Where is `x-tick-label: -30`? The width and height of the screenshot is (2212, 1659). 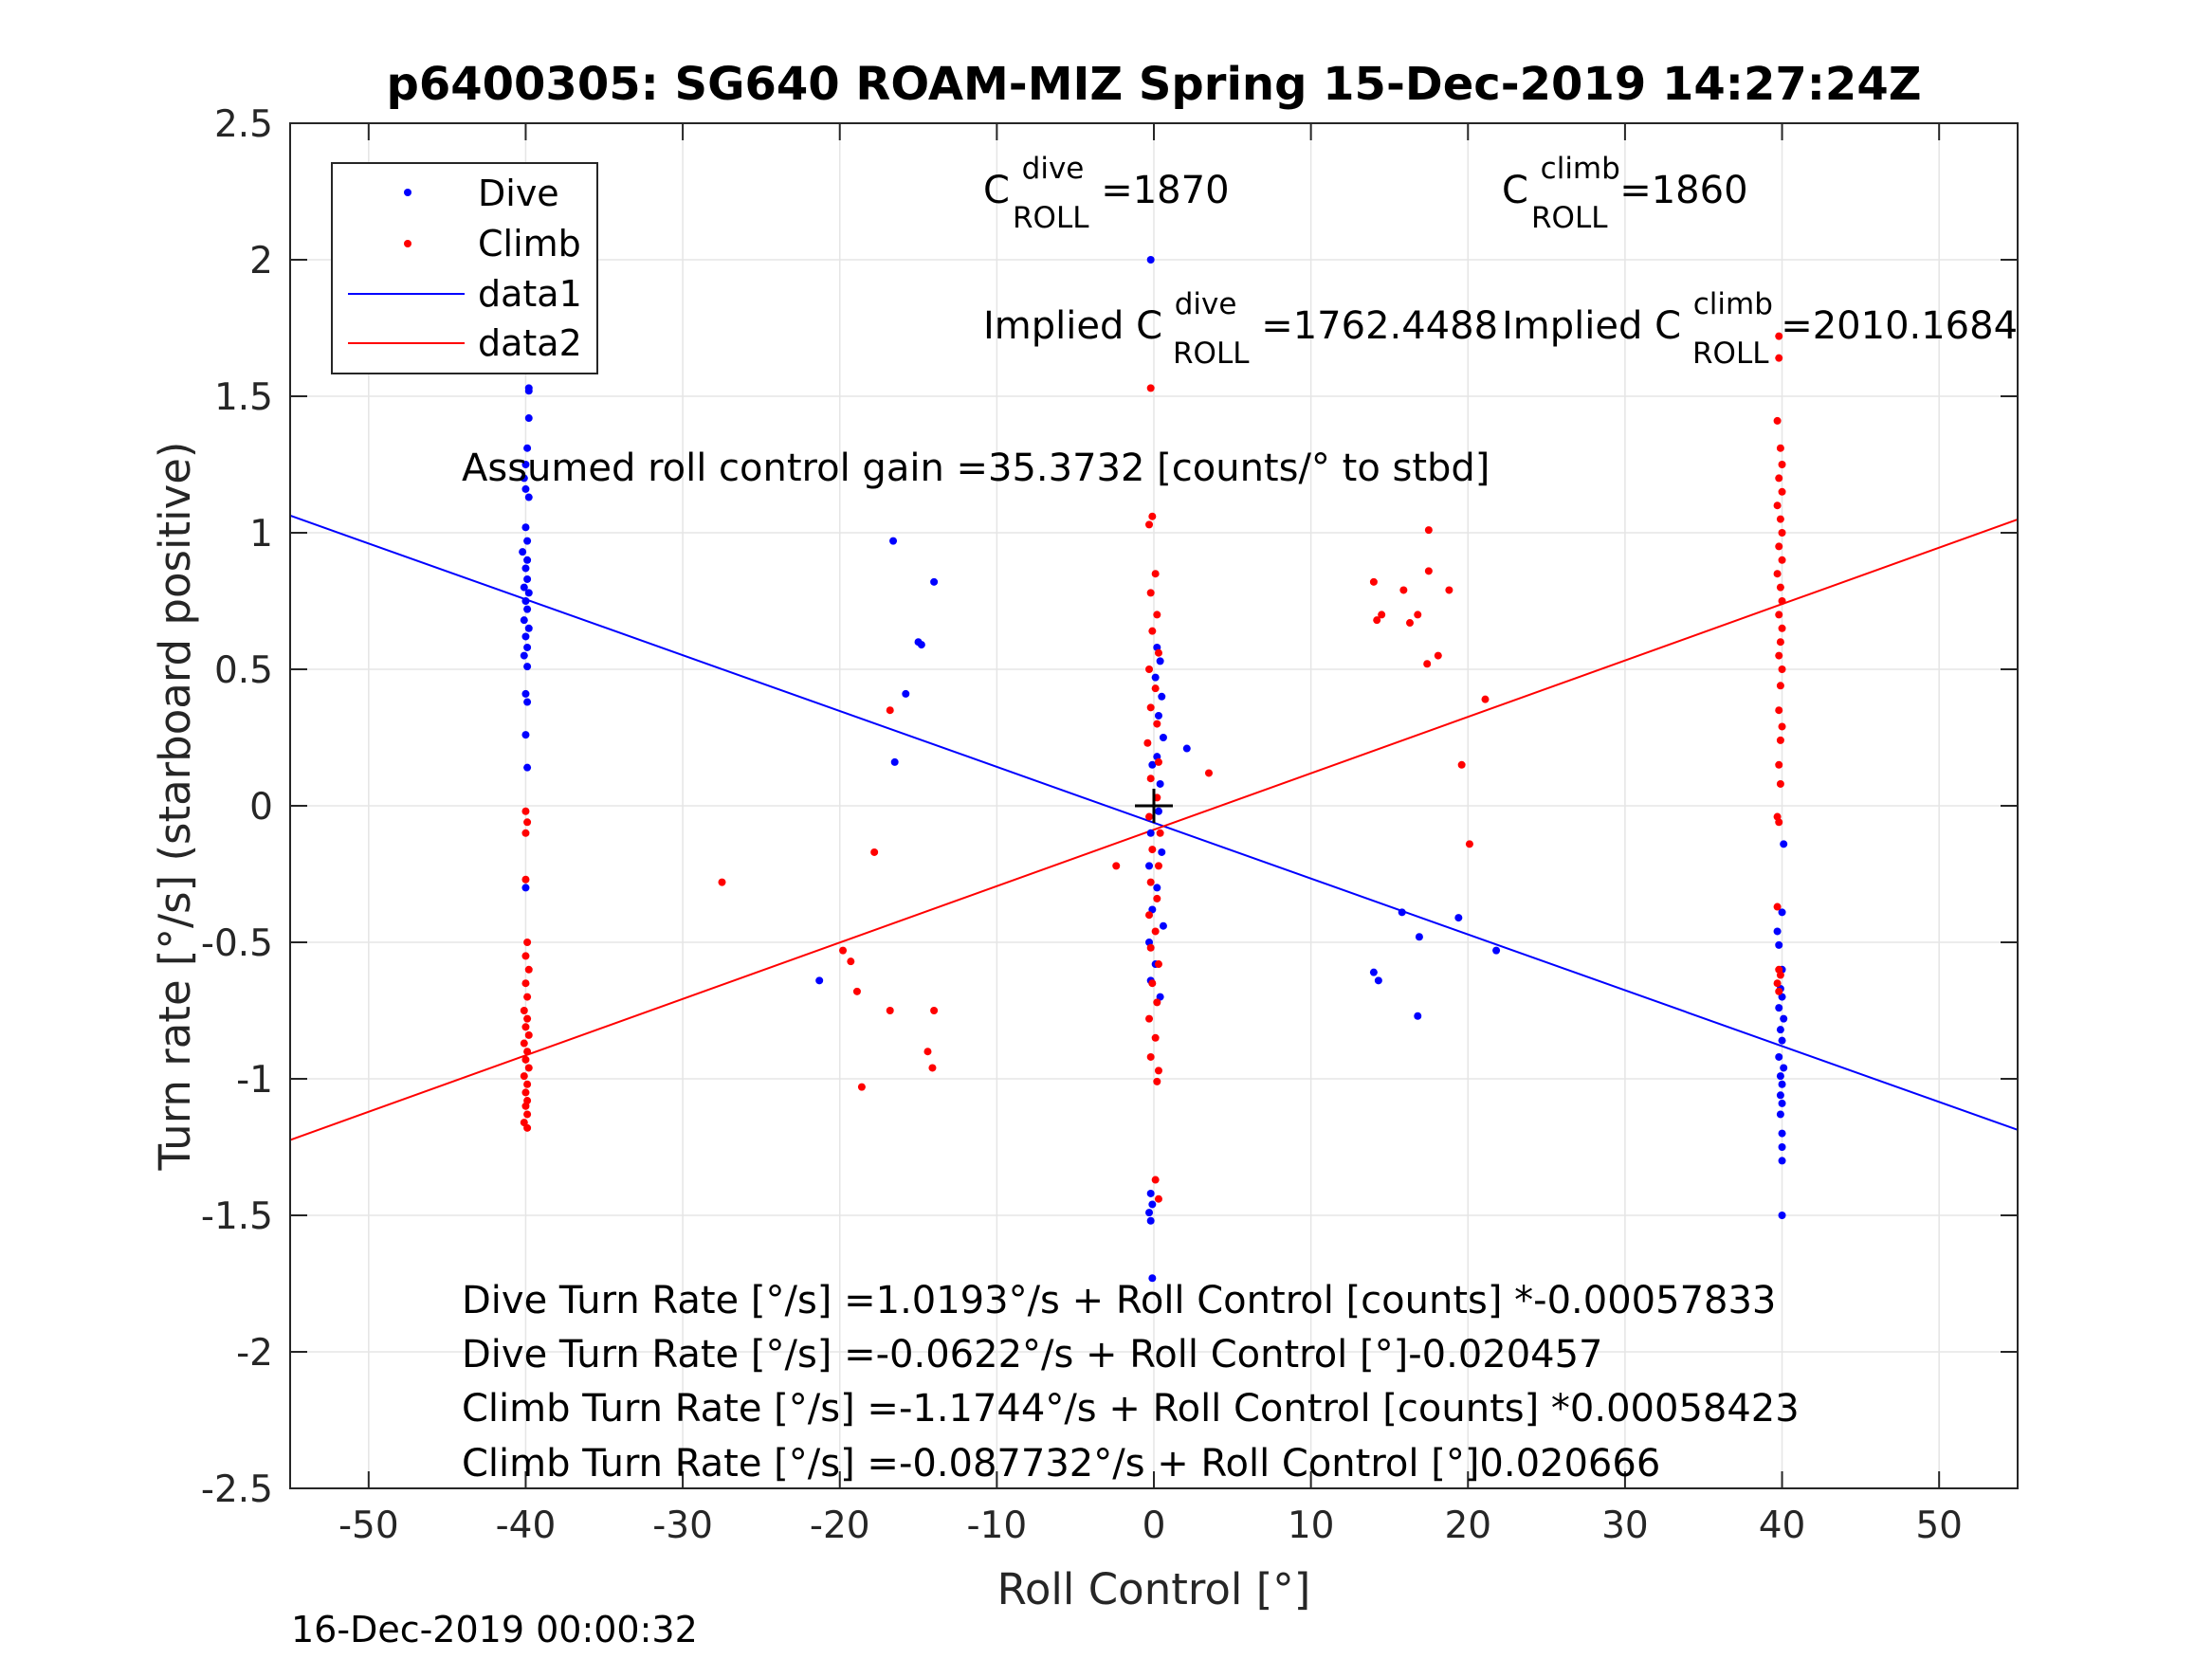 x-tick-label: -30 is located at coordinates (682, 1525).